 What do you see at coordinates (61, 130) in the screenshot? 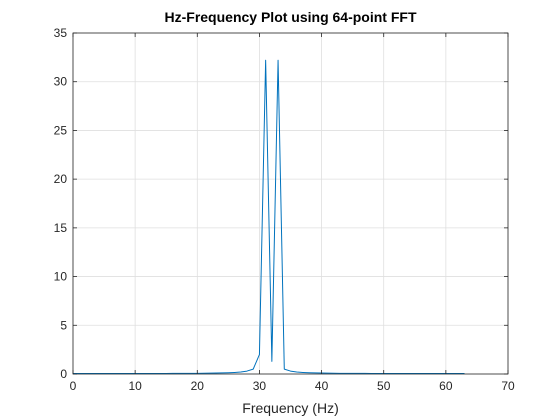
I see `y-tick-label: 25` at bounding box center [61, 130].